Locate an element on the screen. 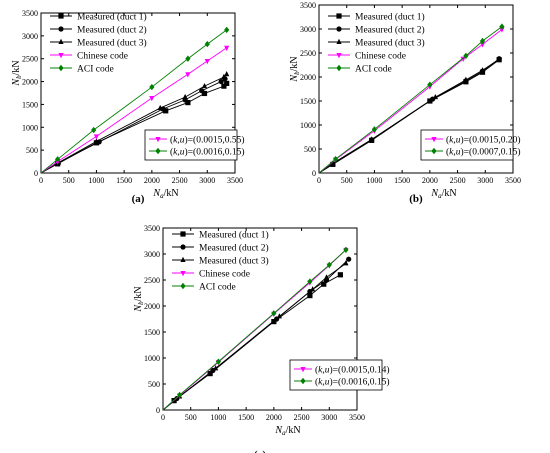 The height and width of the screenshot is (453, 550). x-tick-label: 2500 is located at coordinates (302, 417).